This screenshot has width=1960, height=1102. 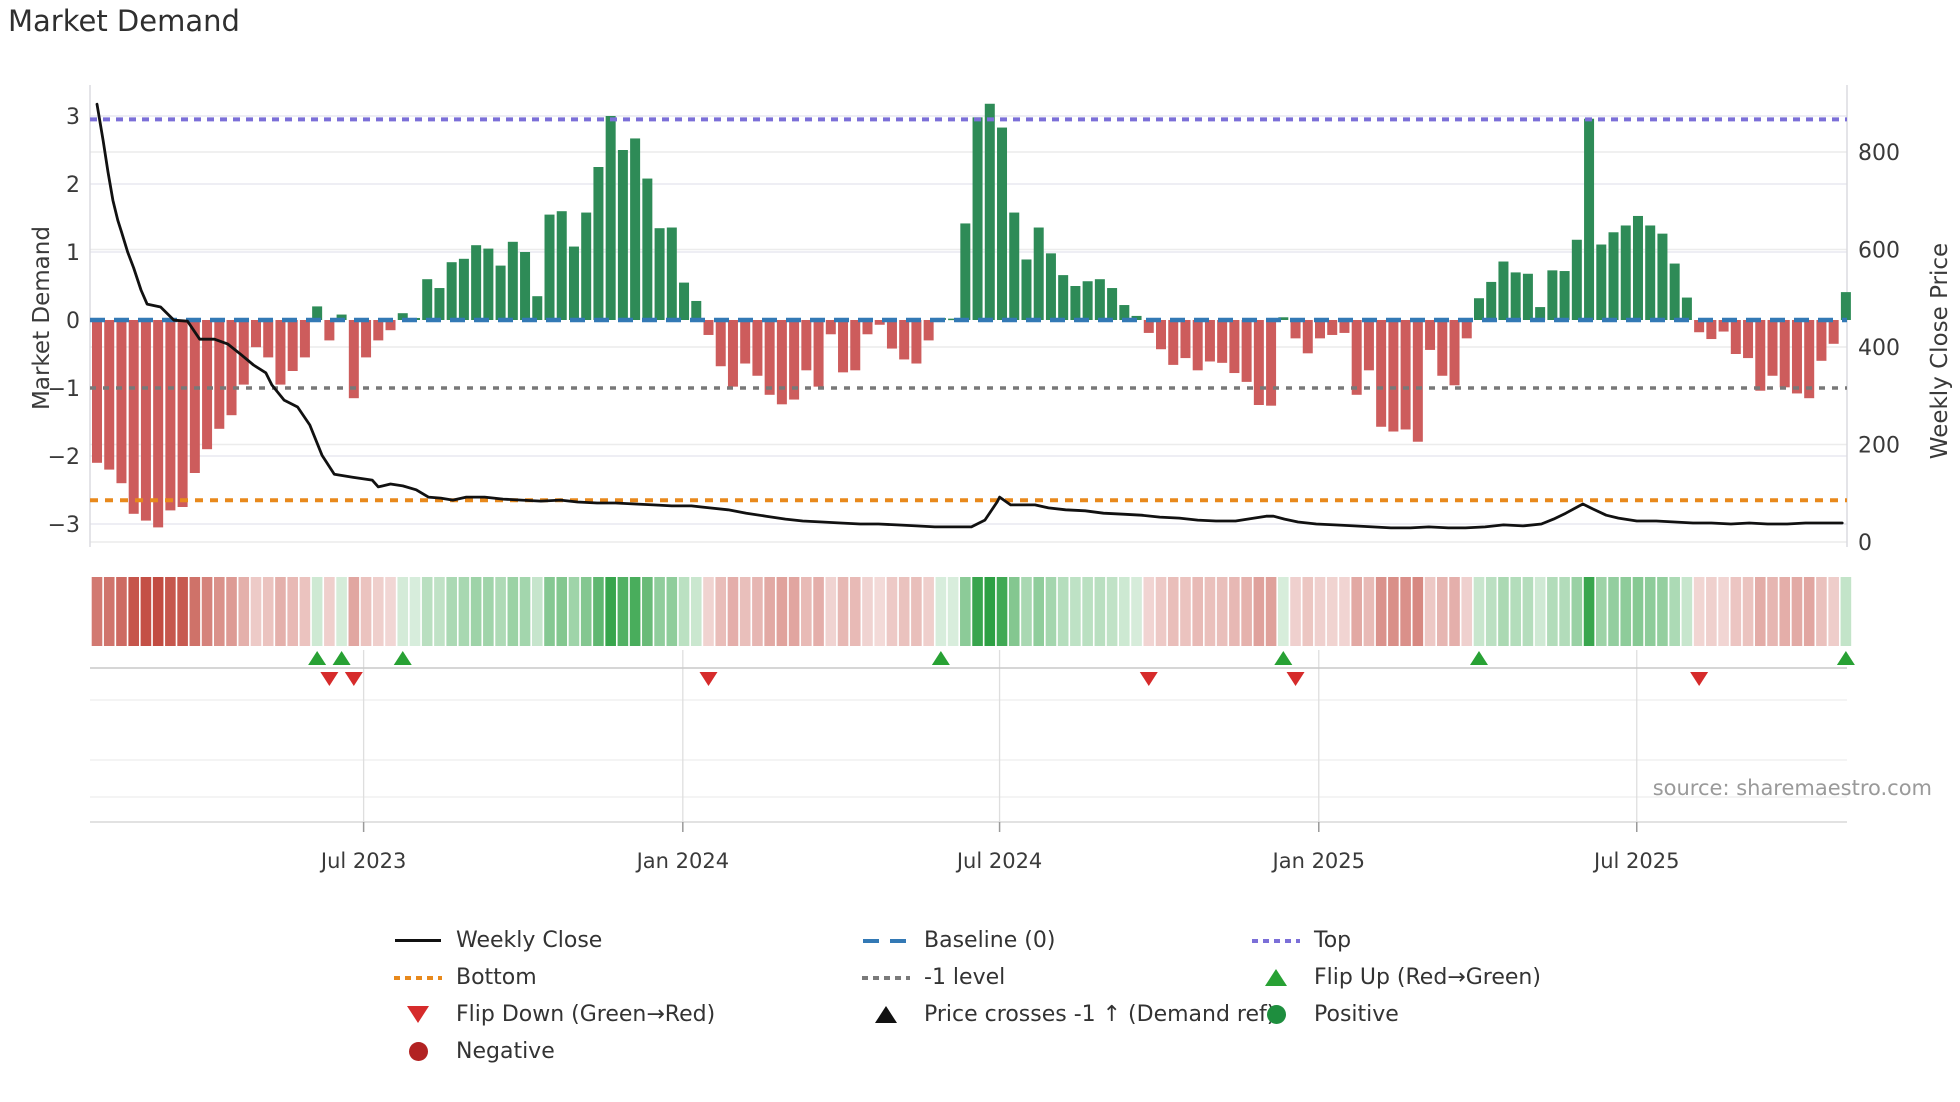 What do you see at coordinates (886, 1014) in the screenshot?
I see `price-cross-triangle-icon` at bounding box center [886, 1014].